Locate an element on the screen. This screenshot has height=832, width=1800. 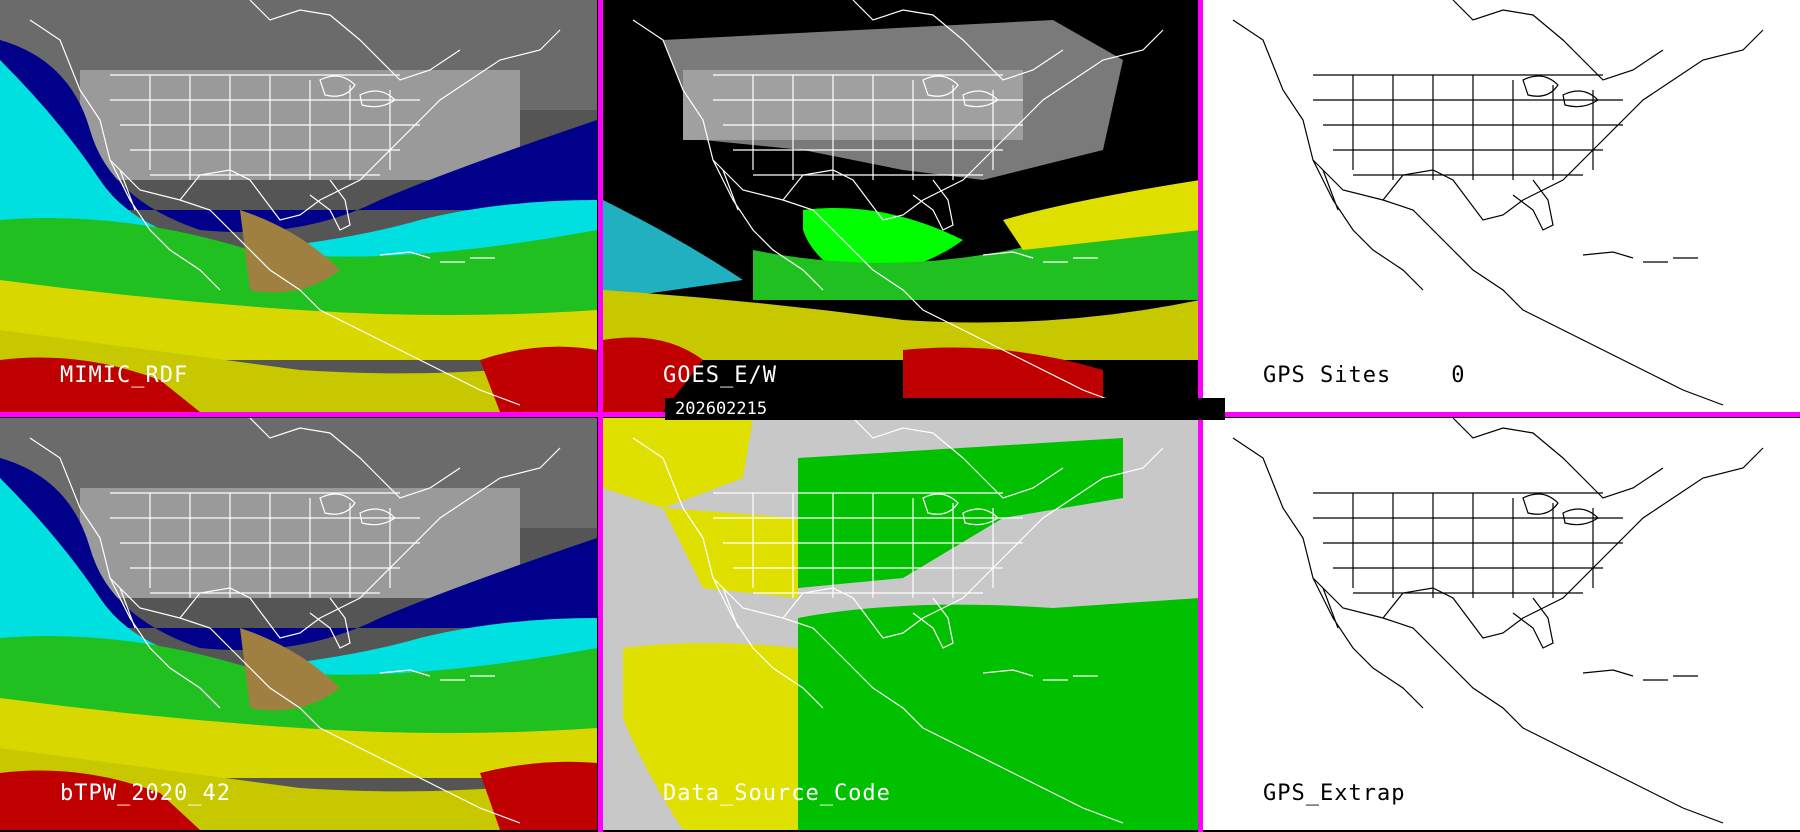
timestamp-text: 202602215 is located at coordinates (721, 409).